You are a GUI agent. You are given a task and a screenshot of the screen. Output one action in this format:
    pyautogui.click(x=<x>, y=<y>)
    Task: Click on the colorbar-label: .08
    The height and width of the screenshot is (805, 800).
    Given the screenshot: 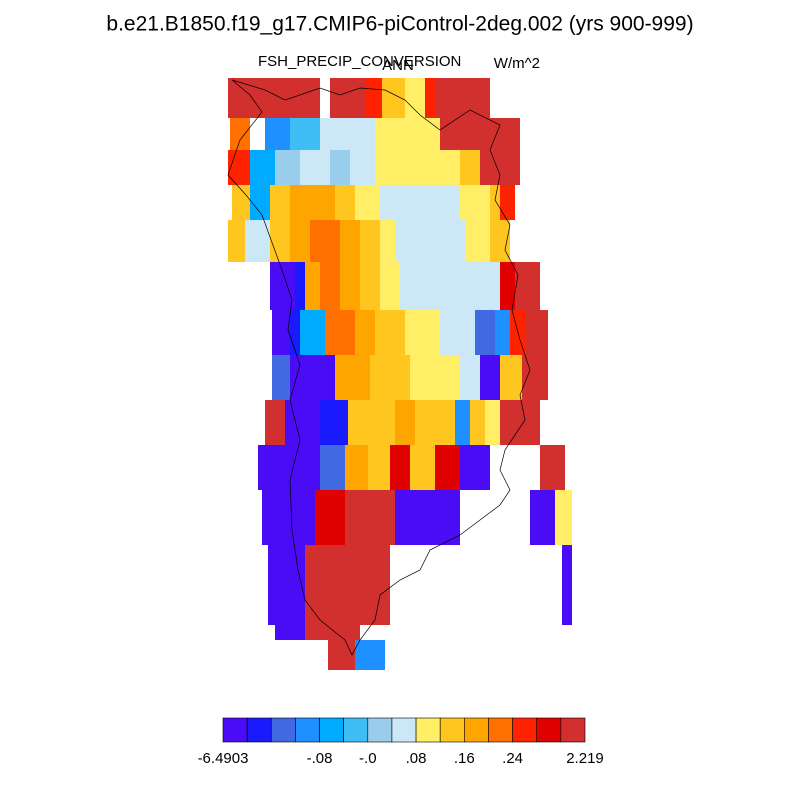 What is the action you would take?
    pyautogui.click(x=416, y=758)
    